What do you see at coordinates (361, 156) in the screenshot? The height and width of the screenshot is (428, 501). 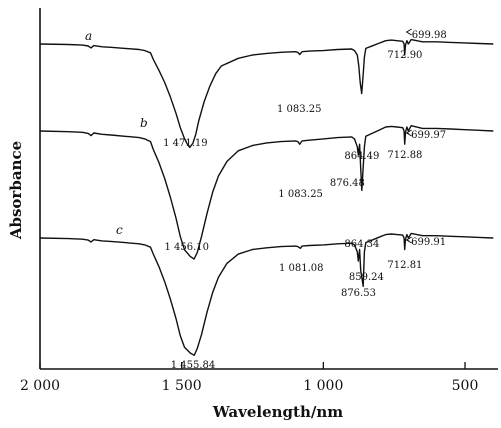 I see `peak-label: 864.49` at bounding box center [361, 156].